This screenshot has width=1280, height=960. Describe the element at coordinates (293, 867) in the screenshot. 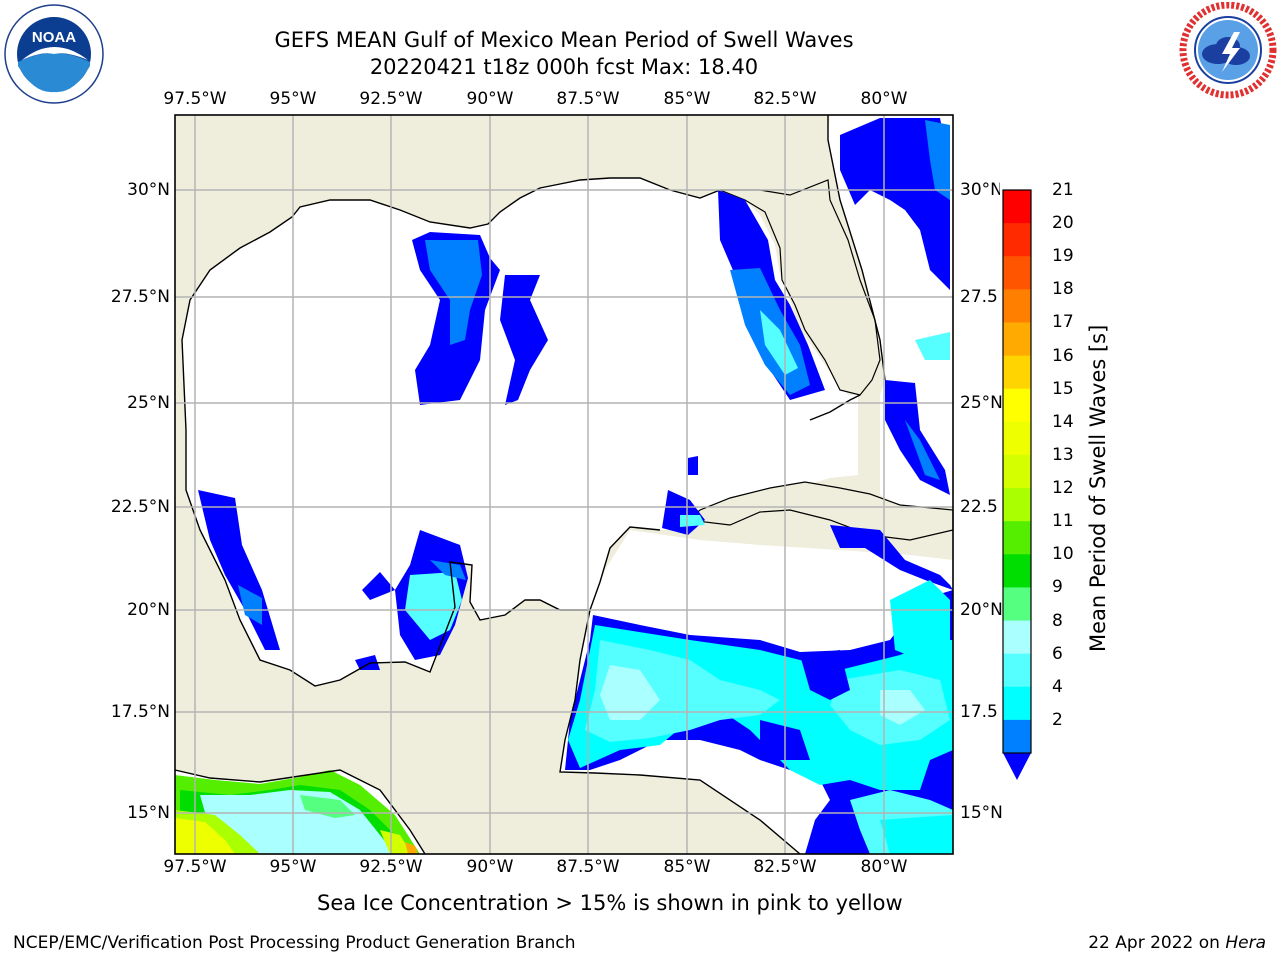

I see `lon-tick-bottom: 95°W` at that location.